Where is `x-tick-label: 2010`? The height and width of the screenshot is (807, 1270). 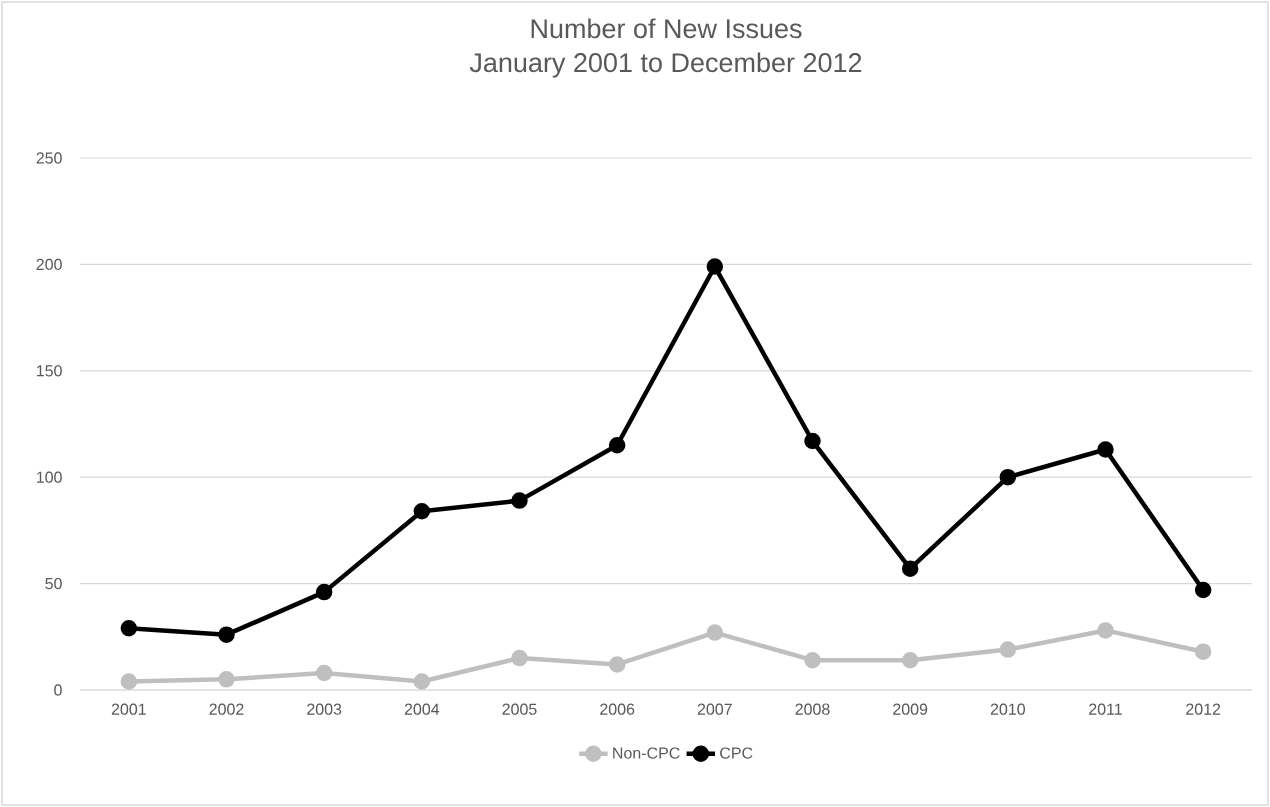 x-tick-label: 2010 is located at coordinates (1007, 709).